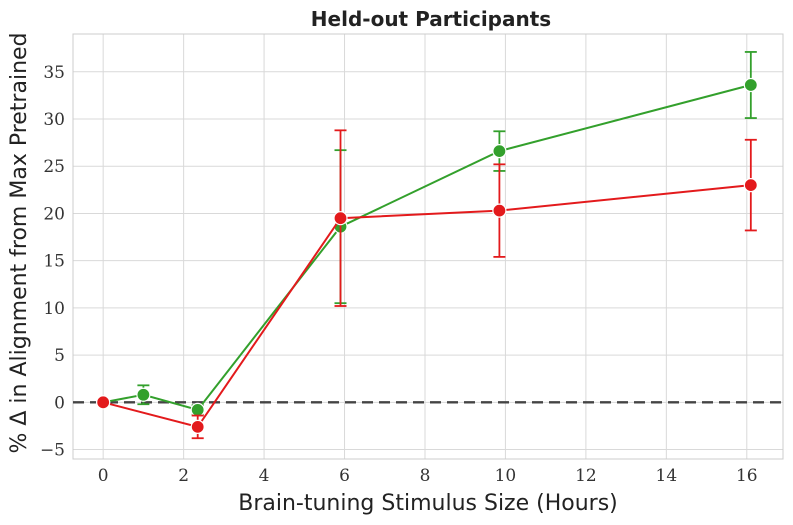 This screenshot has height=525, width=793. I want to click on x-tick-label: 16, so click(747, 476).